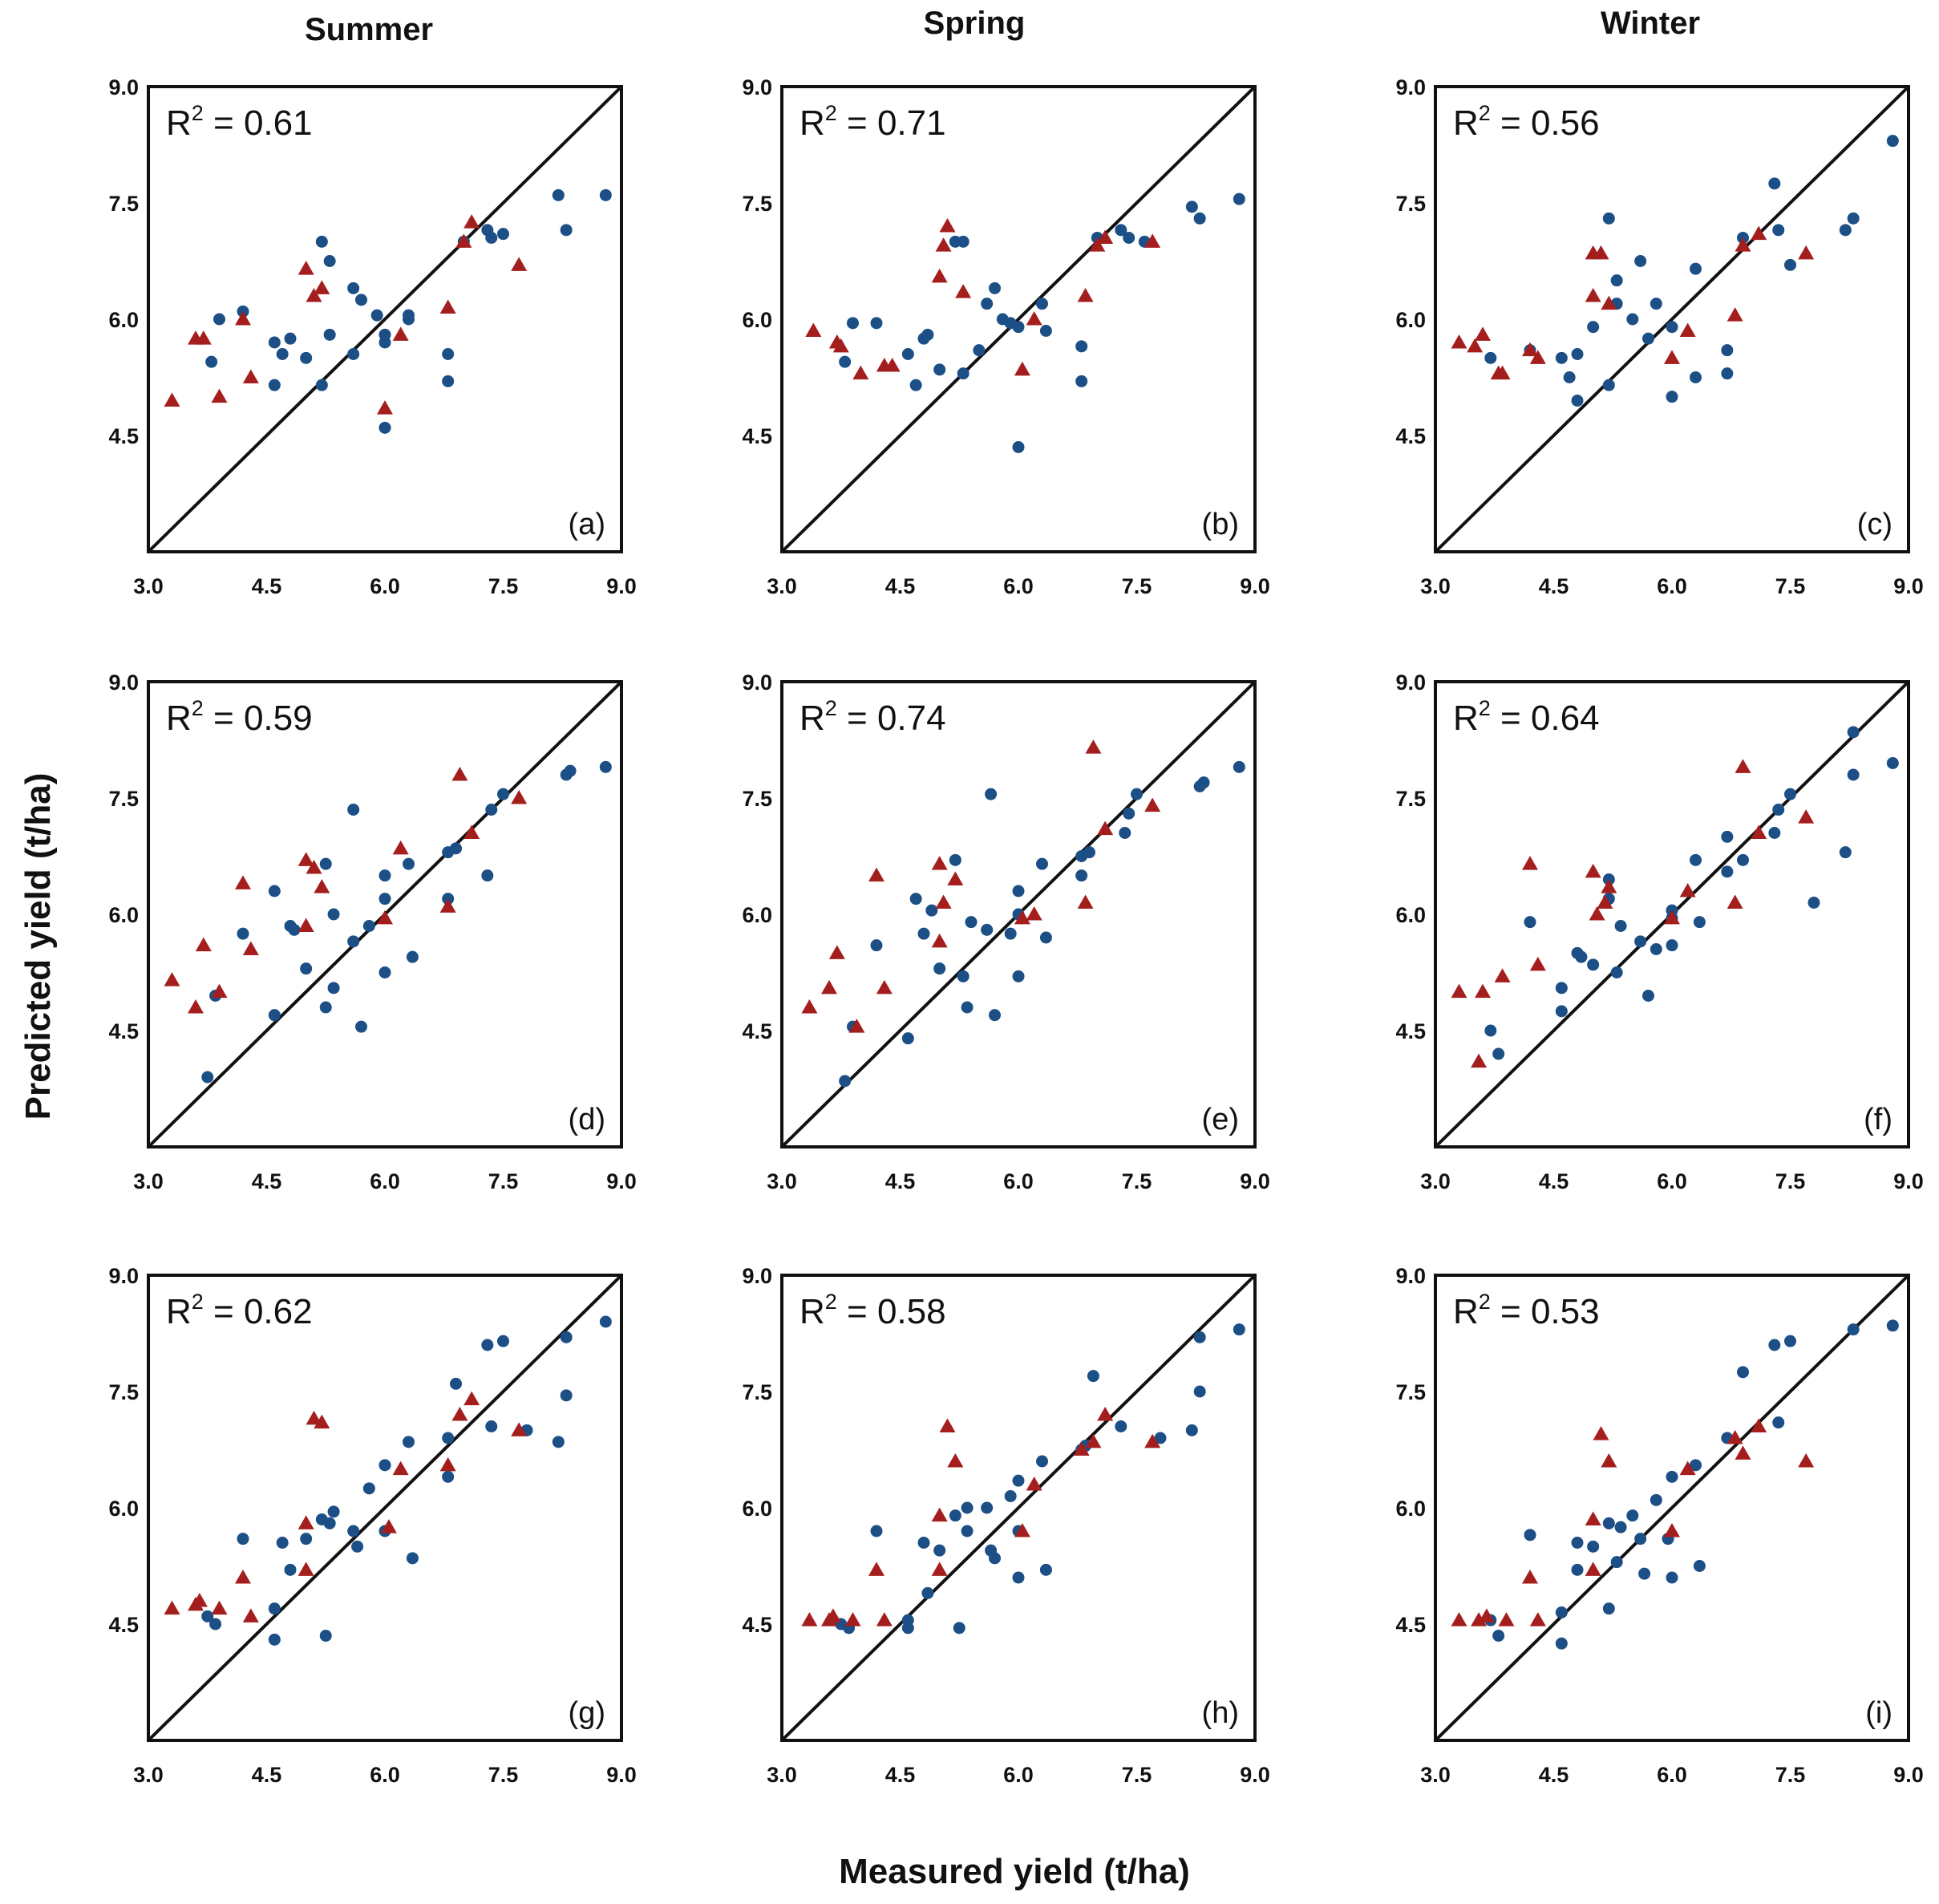 The height and width of the screenshot is (1904, 1939). What do you see at coordinates (1659, 336) in the screenshot?
I see `panel-c: 3.0 4.5 6.0 7.5 9.0 4.5 6.0 7.5 9.0 R2 = 0.56 (c)` at bounding box center [1659, 336].